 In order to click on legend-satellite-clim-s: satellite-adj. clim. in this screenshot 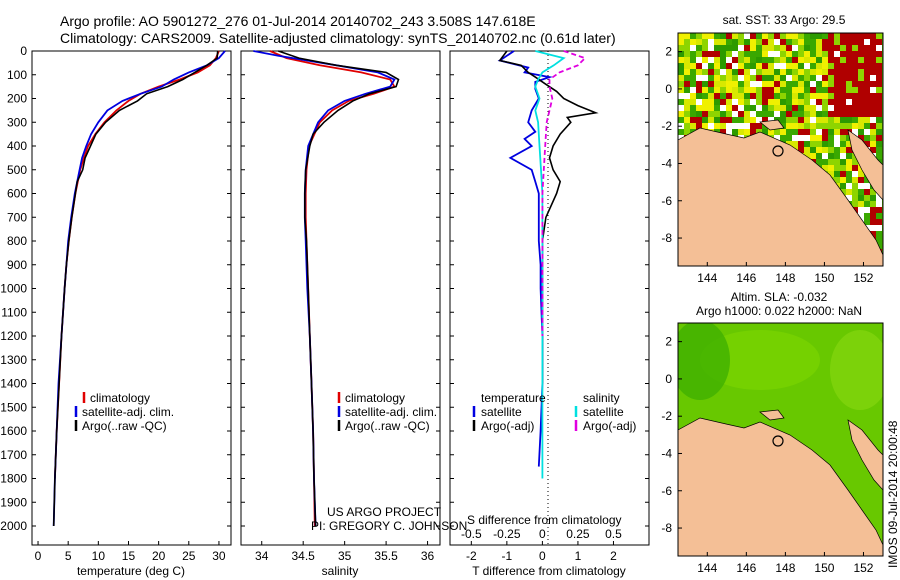, I will do `click(391, 412)`.